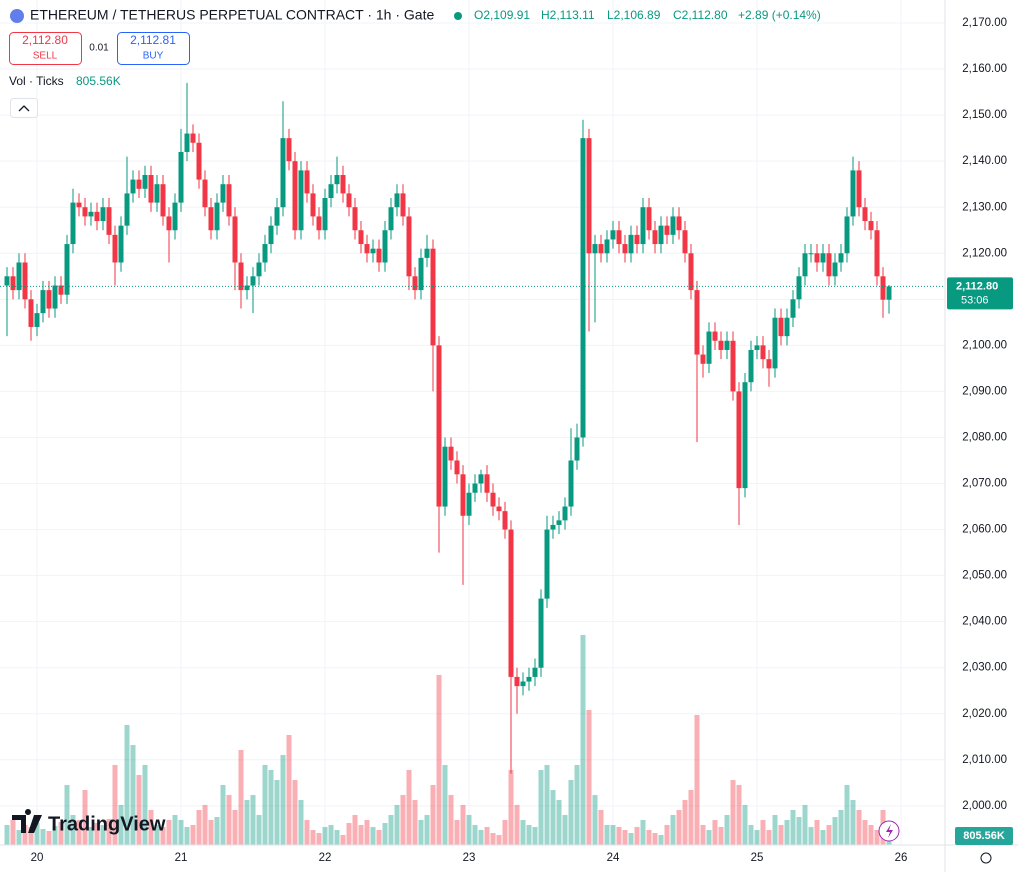  Describe the element at coordinates (975, 300) in the screenshot. I see `countdown-label: 53:06` at that location.